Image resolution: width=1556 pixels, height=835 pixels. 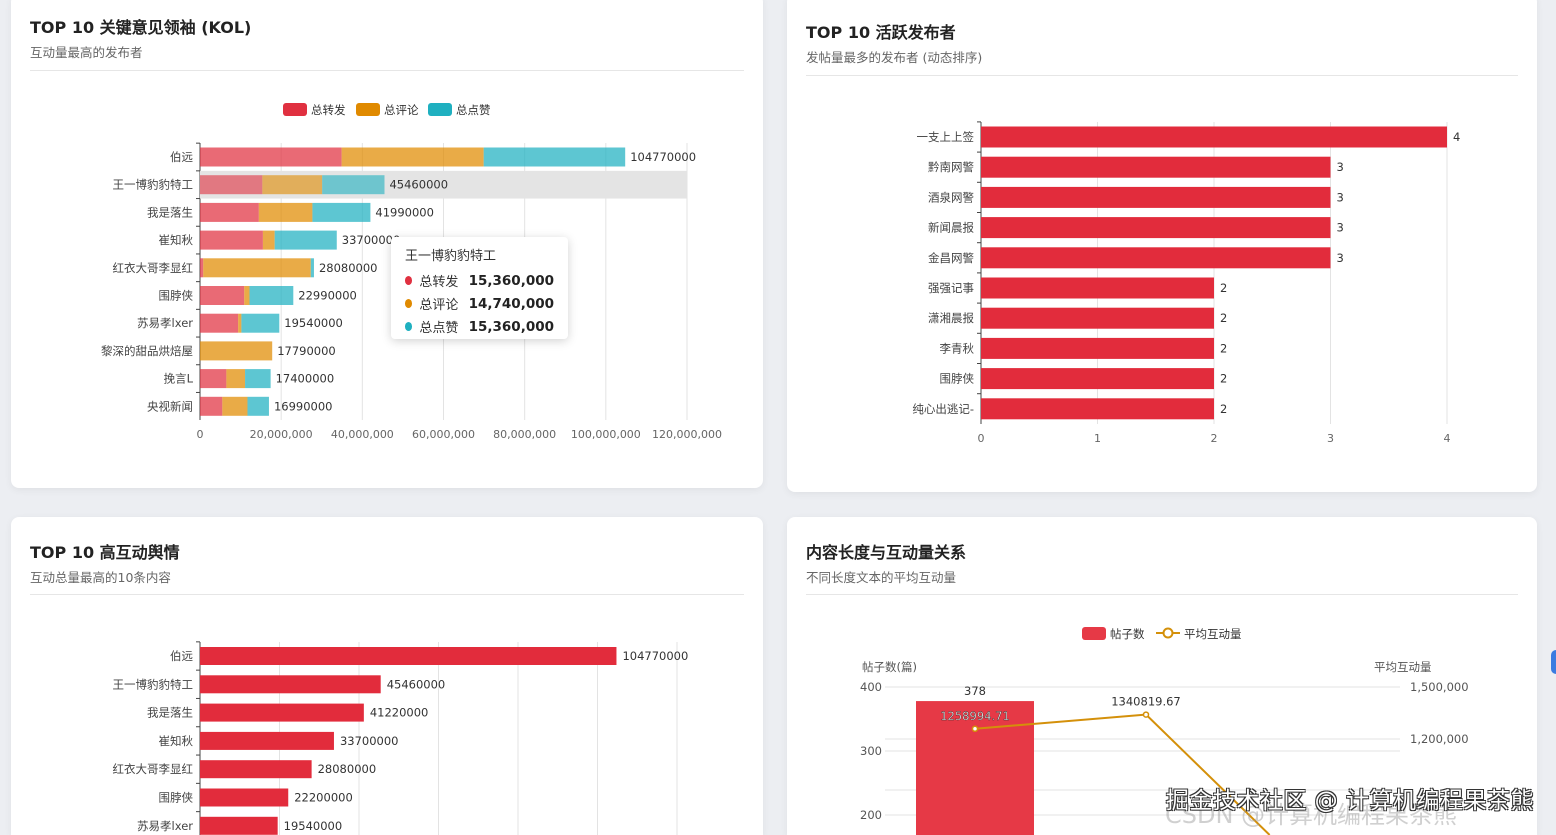 What do you see at coordinates (951, 288) in the screenshot?
I see `y-category-label: 强强记事` at bounding box center [951, 288].